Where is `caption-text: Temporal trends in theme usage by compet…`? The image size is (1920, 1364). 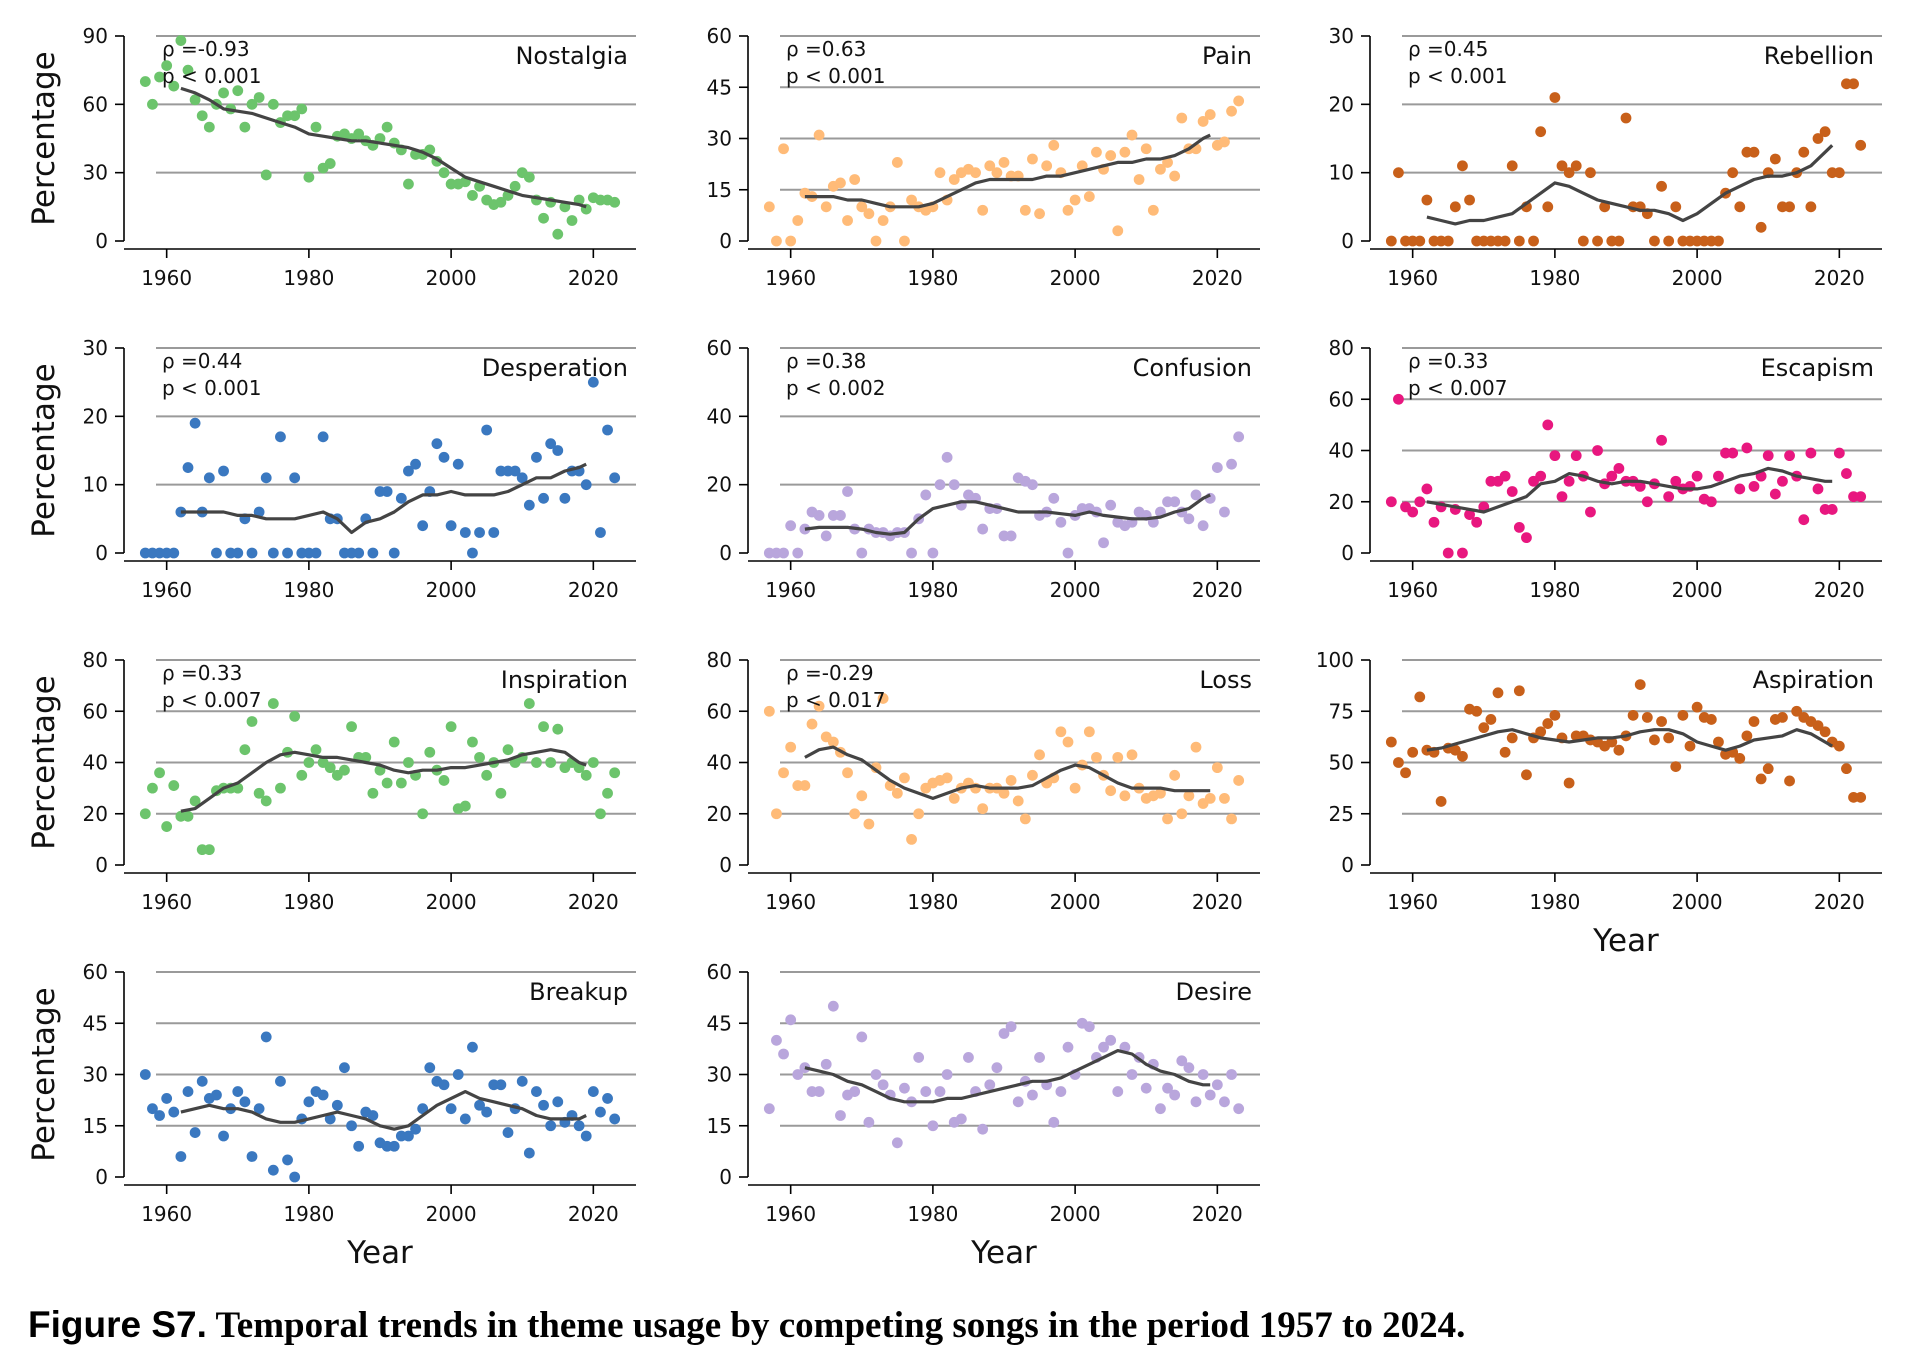
caption-text: Temporal trends in theme usage by compet… is located at coordinates (840, 1325).